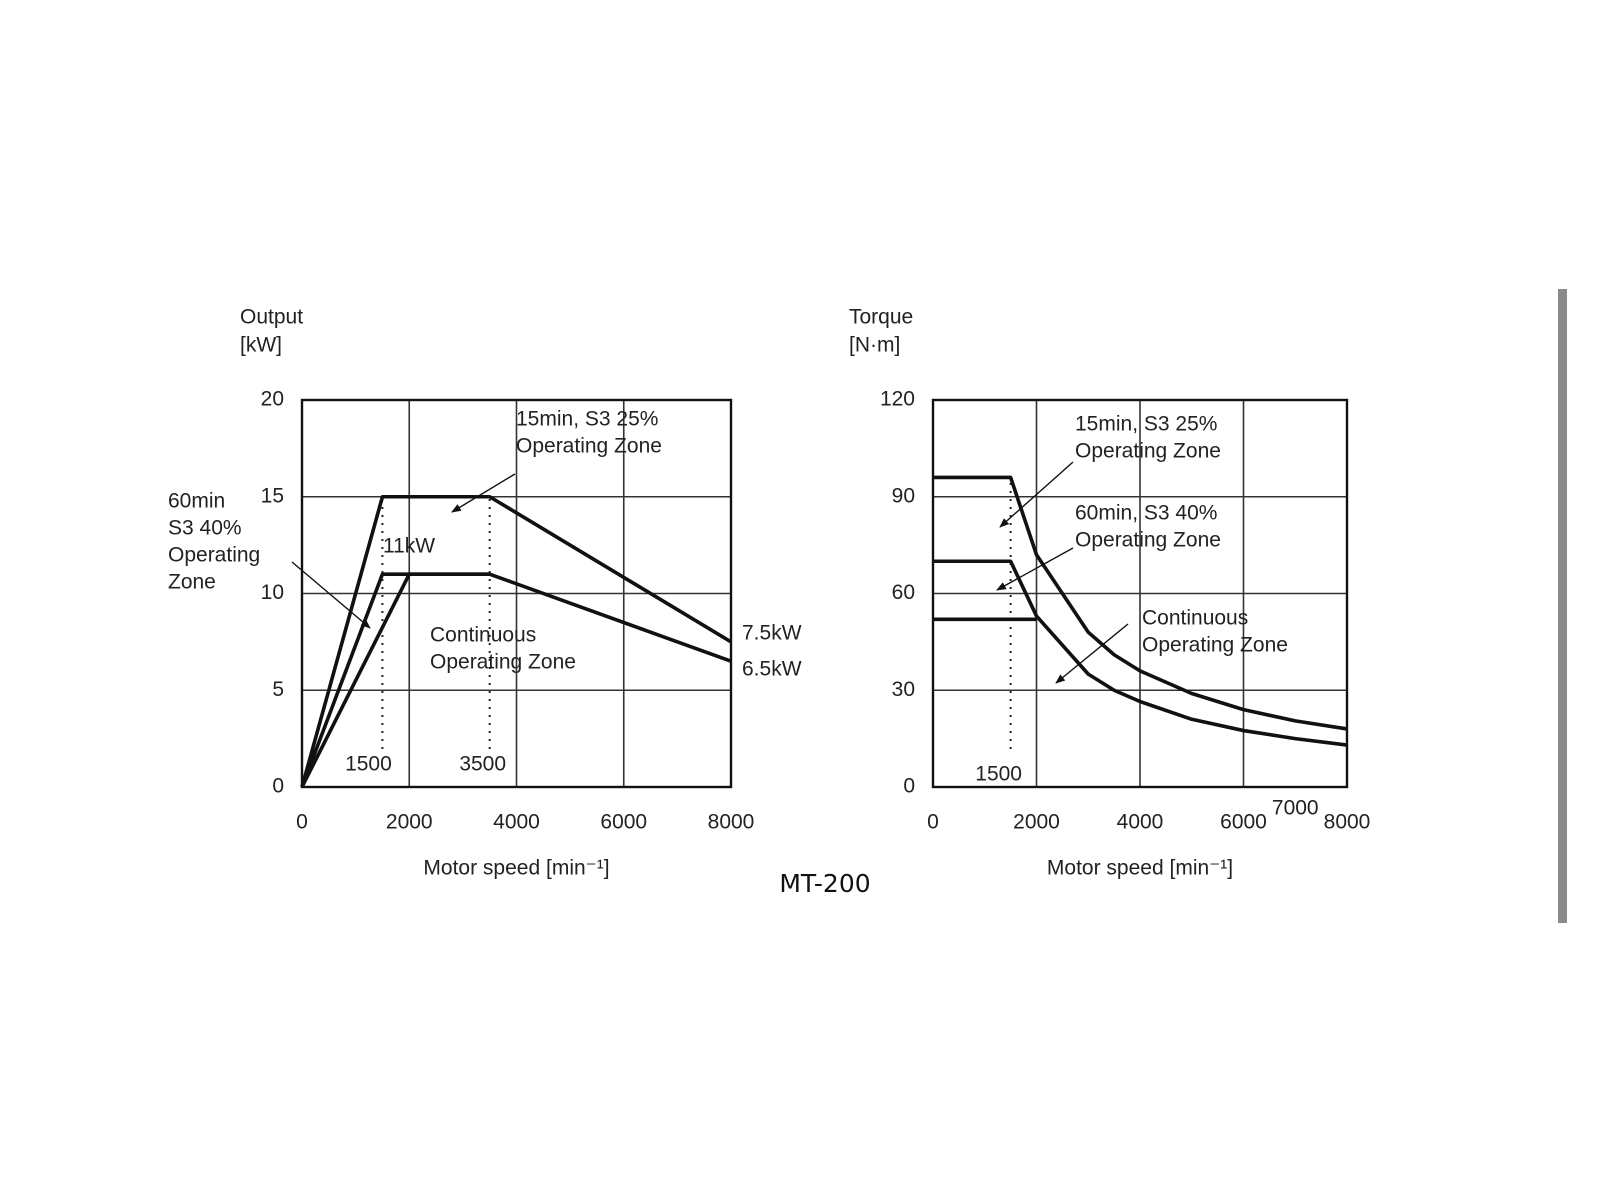  Describe the element at coordinates (903, 689) in the screenshot. I see `y-tick-label: 30` at that location.